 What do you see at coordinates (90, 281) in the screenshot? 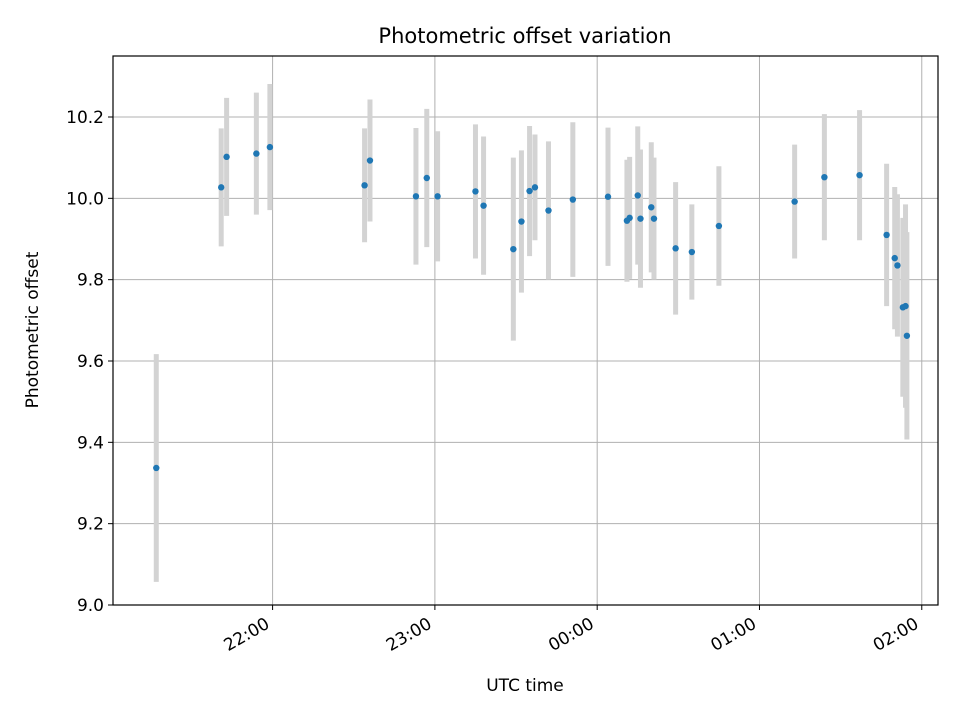
I see `y-tick-label: 9.8` at bounding box center [90, 281].